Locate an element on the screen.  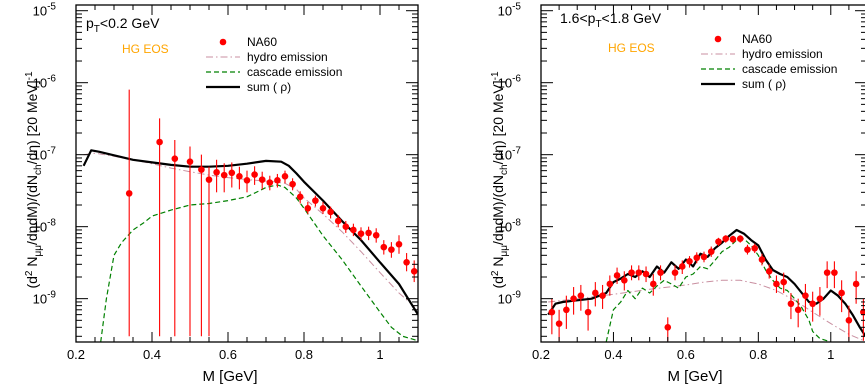
right-x-tick-label: 1 is located at coordinates (830, 354).